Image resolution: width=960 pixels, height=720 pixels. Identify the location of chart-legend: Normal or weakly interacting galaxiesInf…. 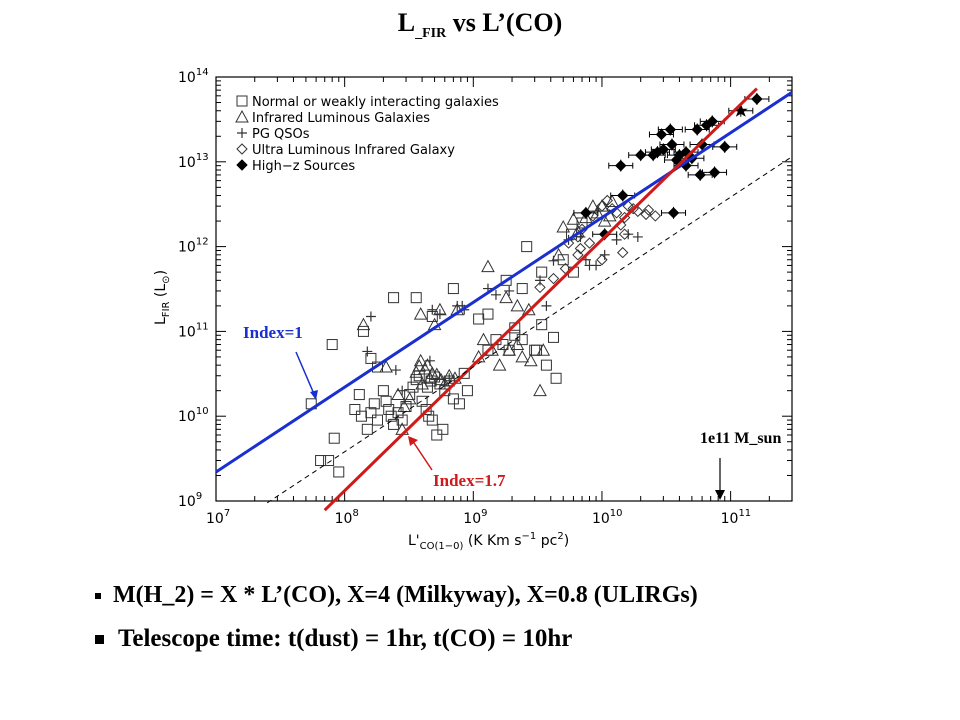
(367, 134).